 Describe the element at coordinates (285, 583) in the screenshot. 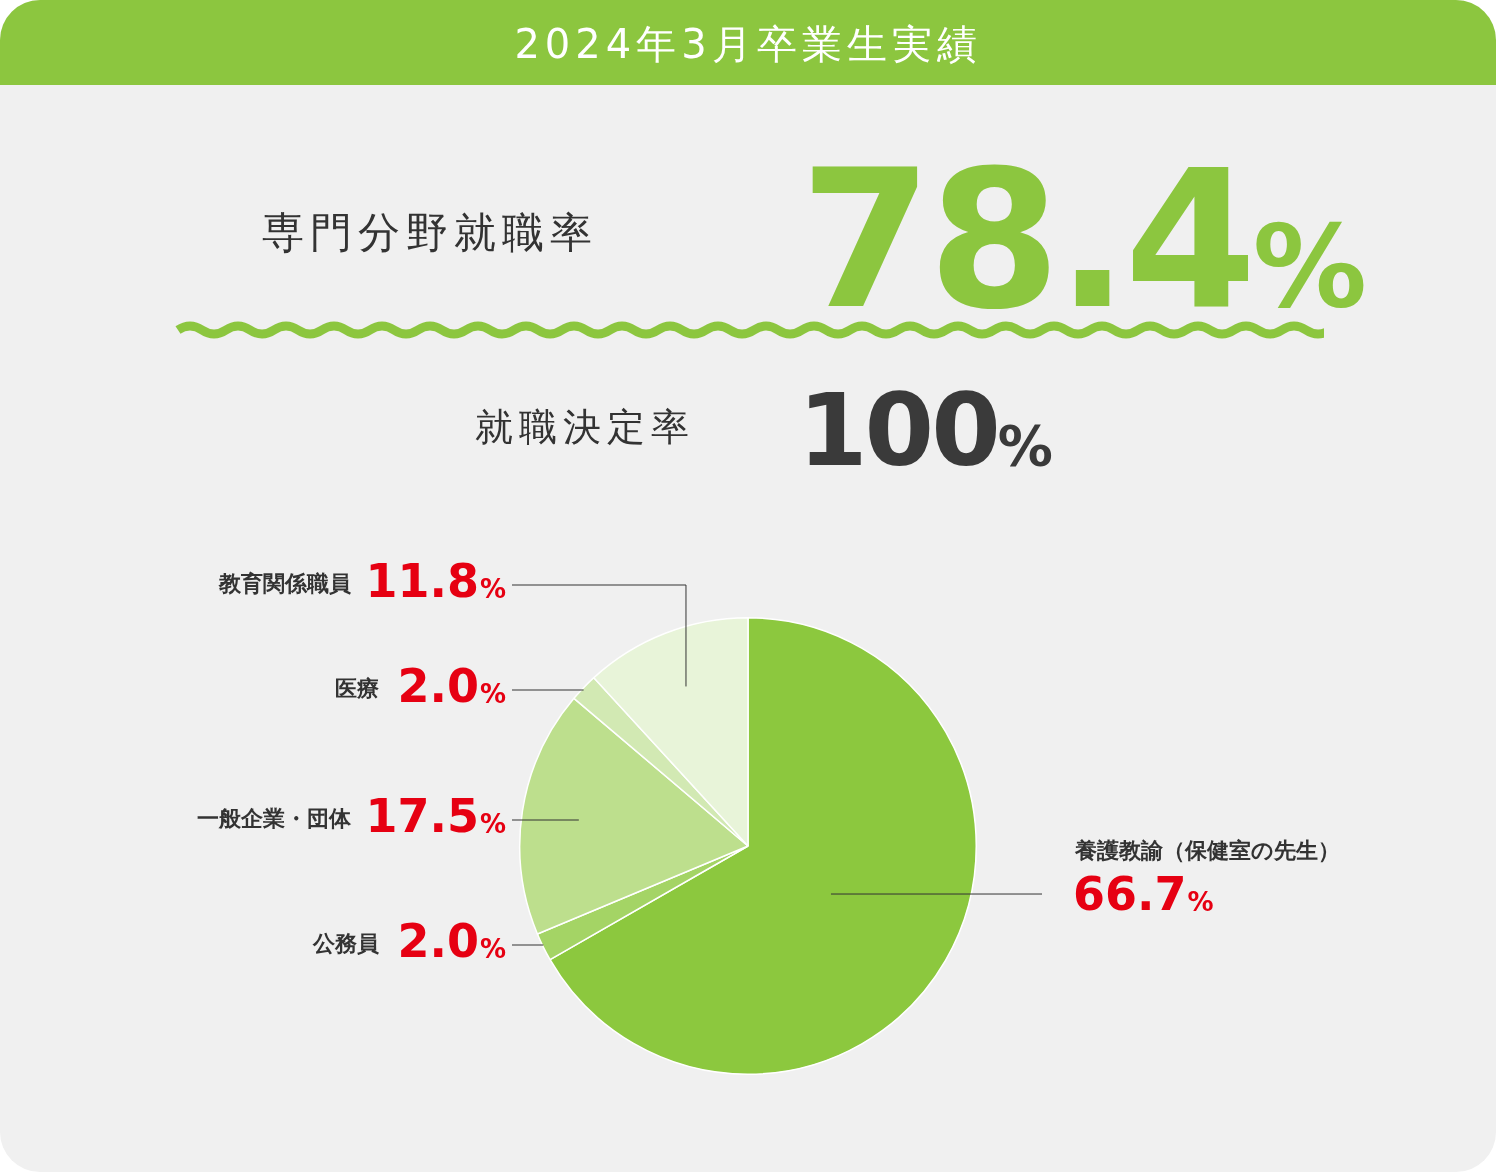

I see `slice-label: 教育関係職員` at that location.